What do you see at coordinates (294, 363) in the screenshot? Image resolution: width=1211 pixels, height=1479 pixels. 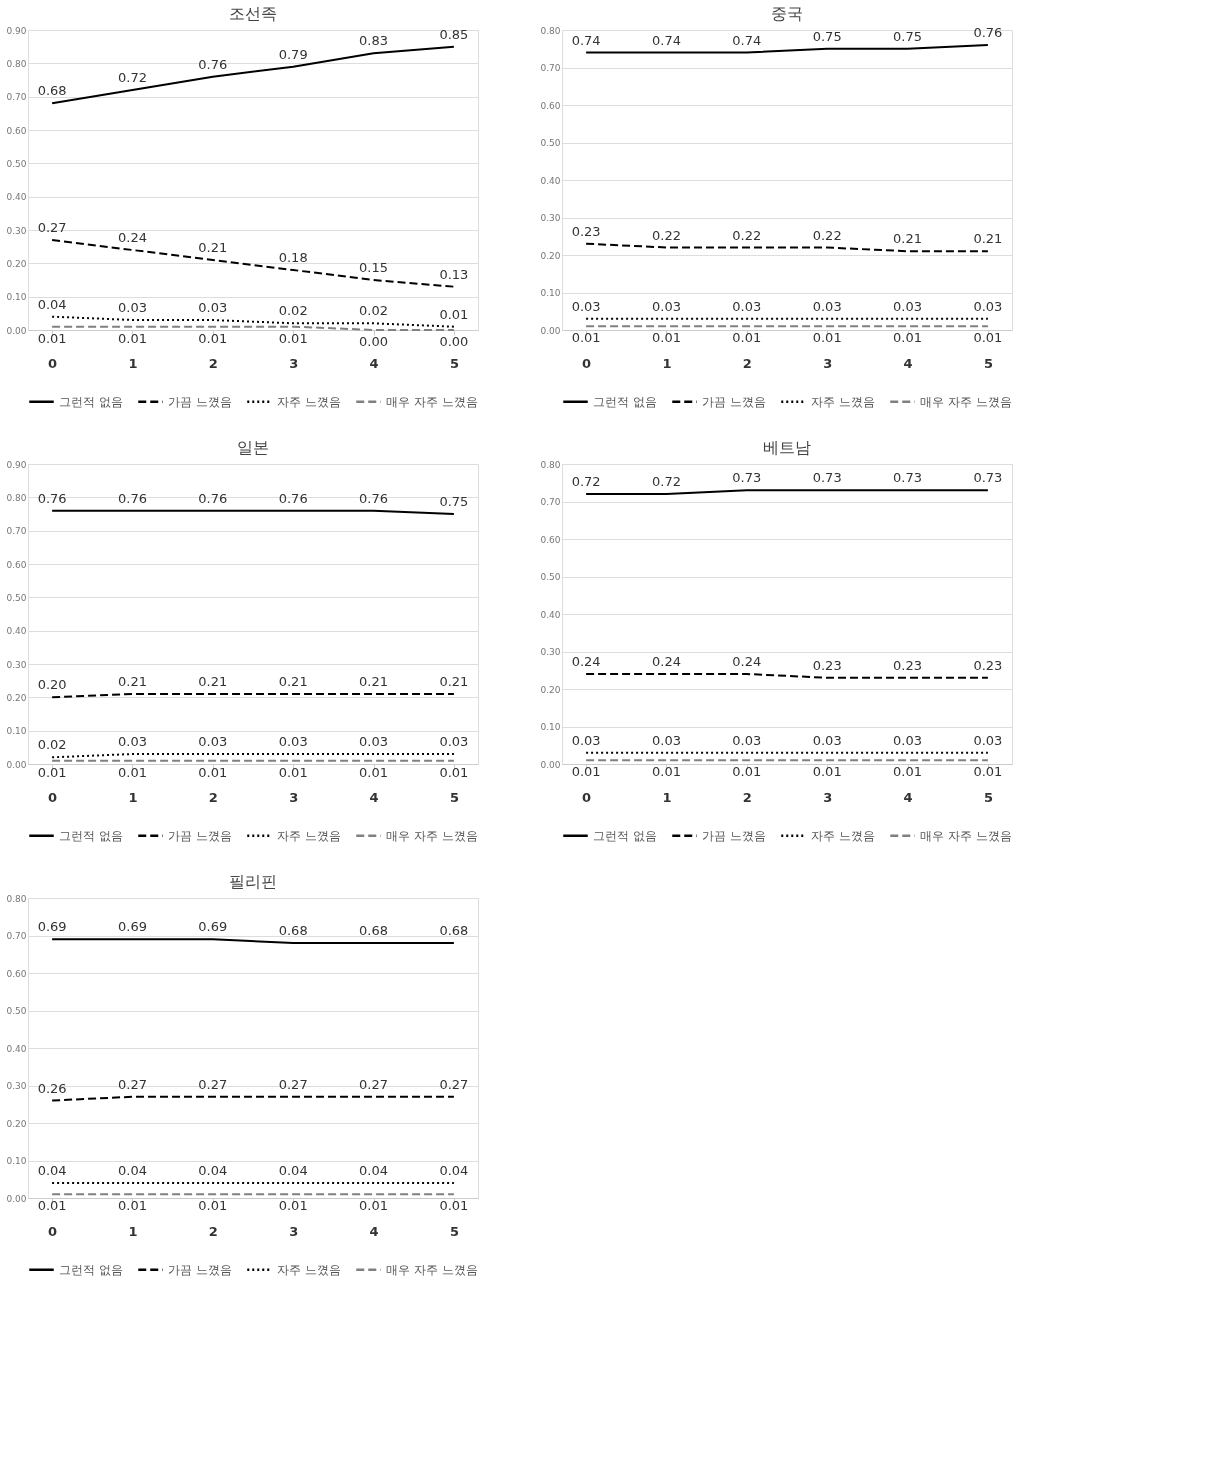 I see `x-tick-label: 3` at bounding box center [294, 363].